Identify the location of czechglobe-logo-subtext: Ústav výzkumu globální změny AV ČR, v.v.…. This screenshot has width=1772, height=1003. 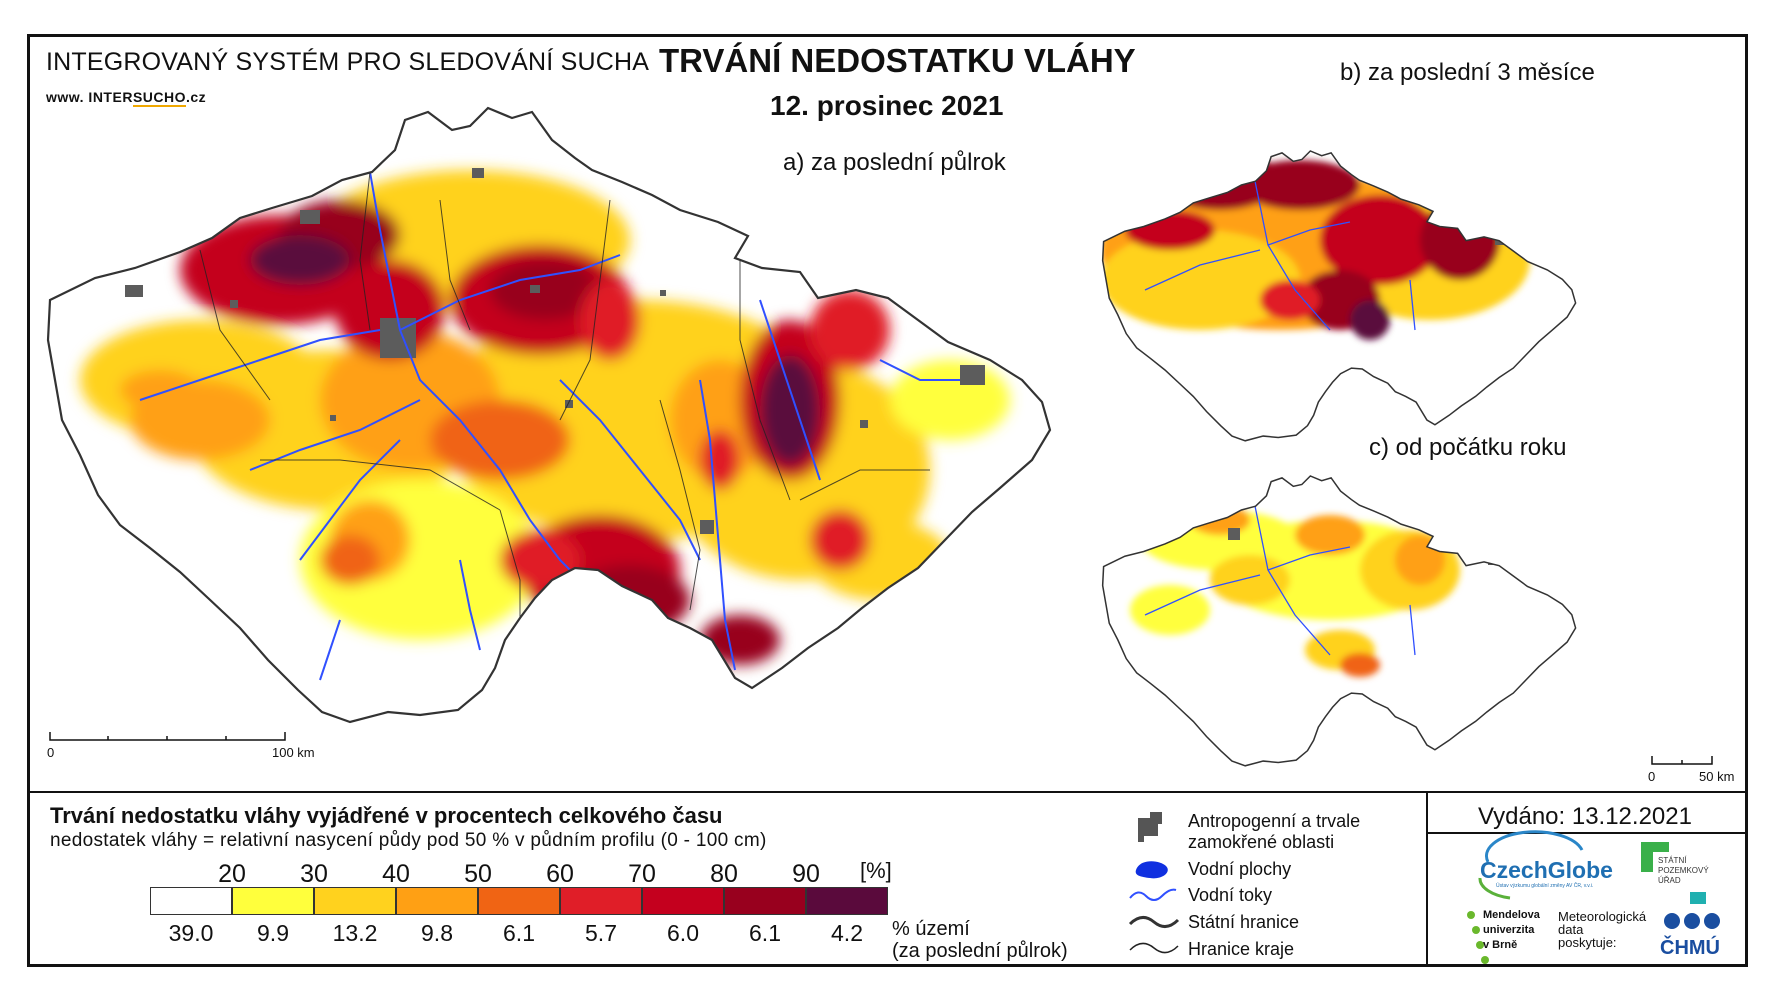
(1545, 886).